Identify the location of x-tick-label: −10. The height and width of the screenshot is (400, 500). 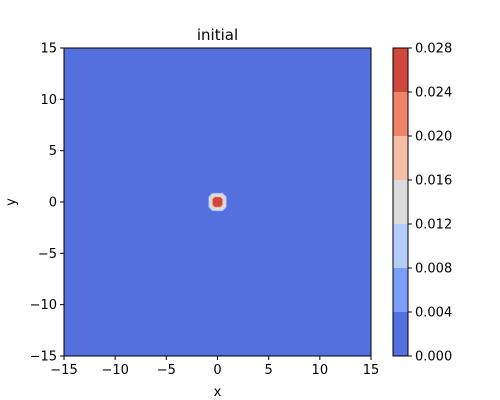
(114, 370).